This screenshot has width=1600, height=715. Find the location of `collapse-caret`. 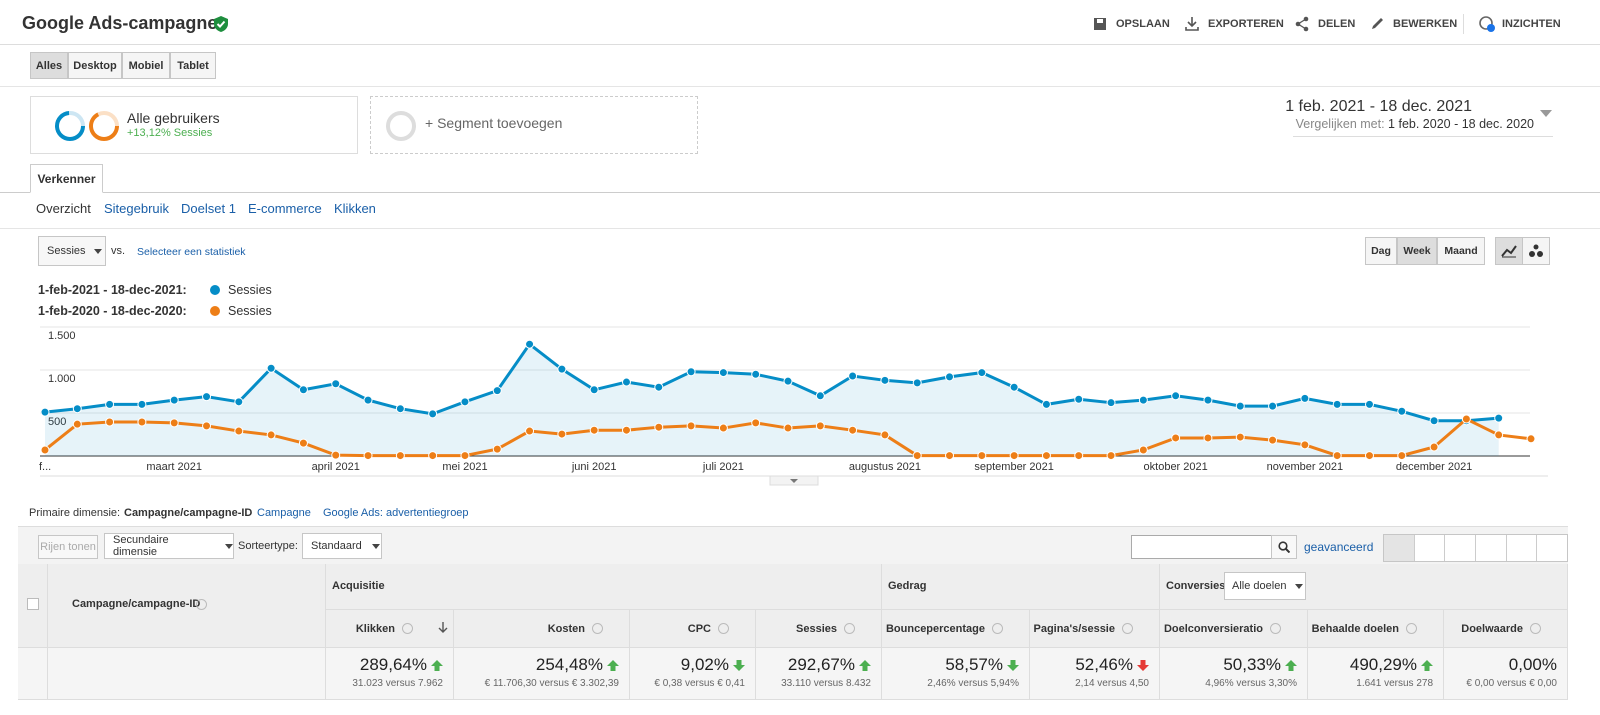

collapse-caret is located at coordinates (794, 481).